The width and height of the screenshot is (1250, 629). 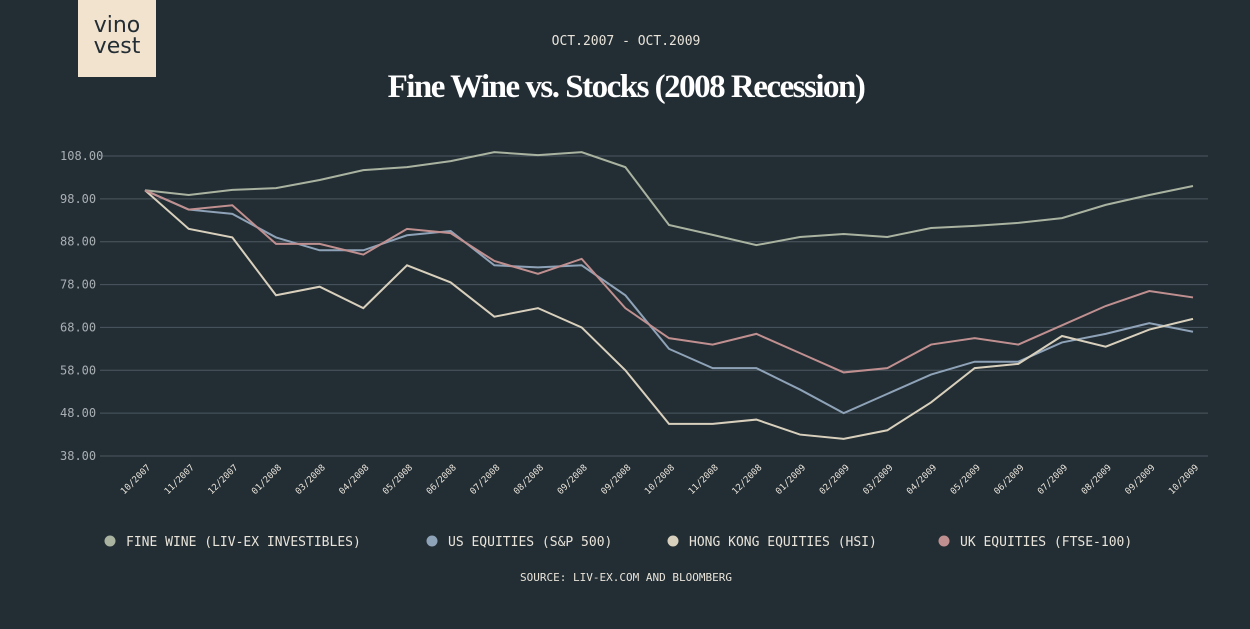 What do you see at coordinates (81, 156) in the screenshot?
I see `y-tick-label: 108.00` at bounding box center [81, 156].